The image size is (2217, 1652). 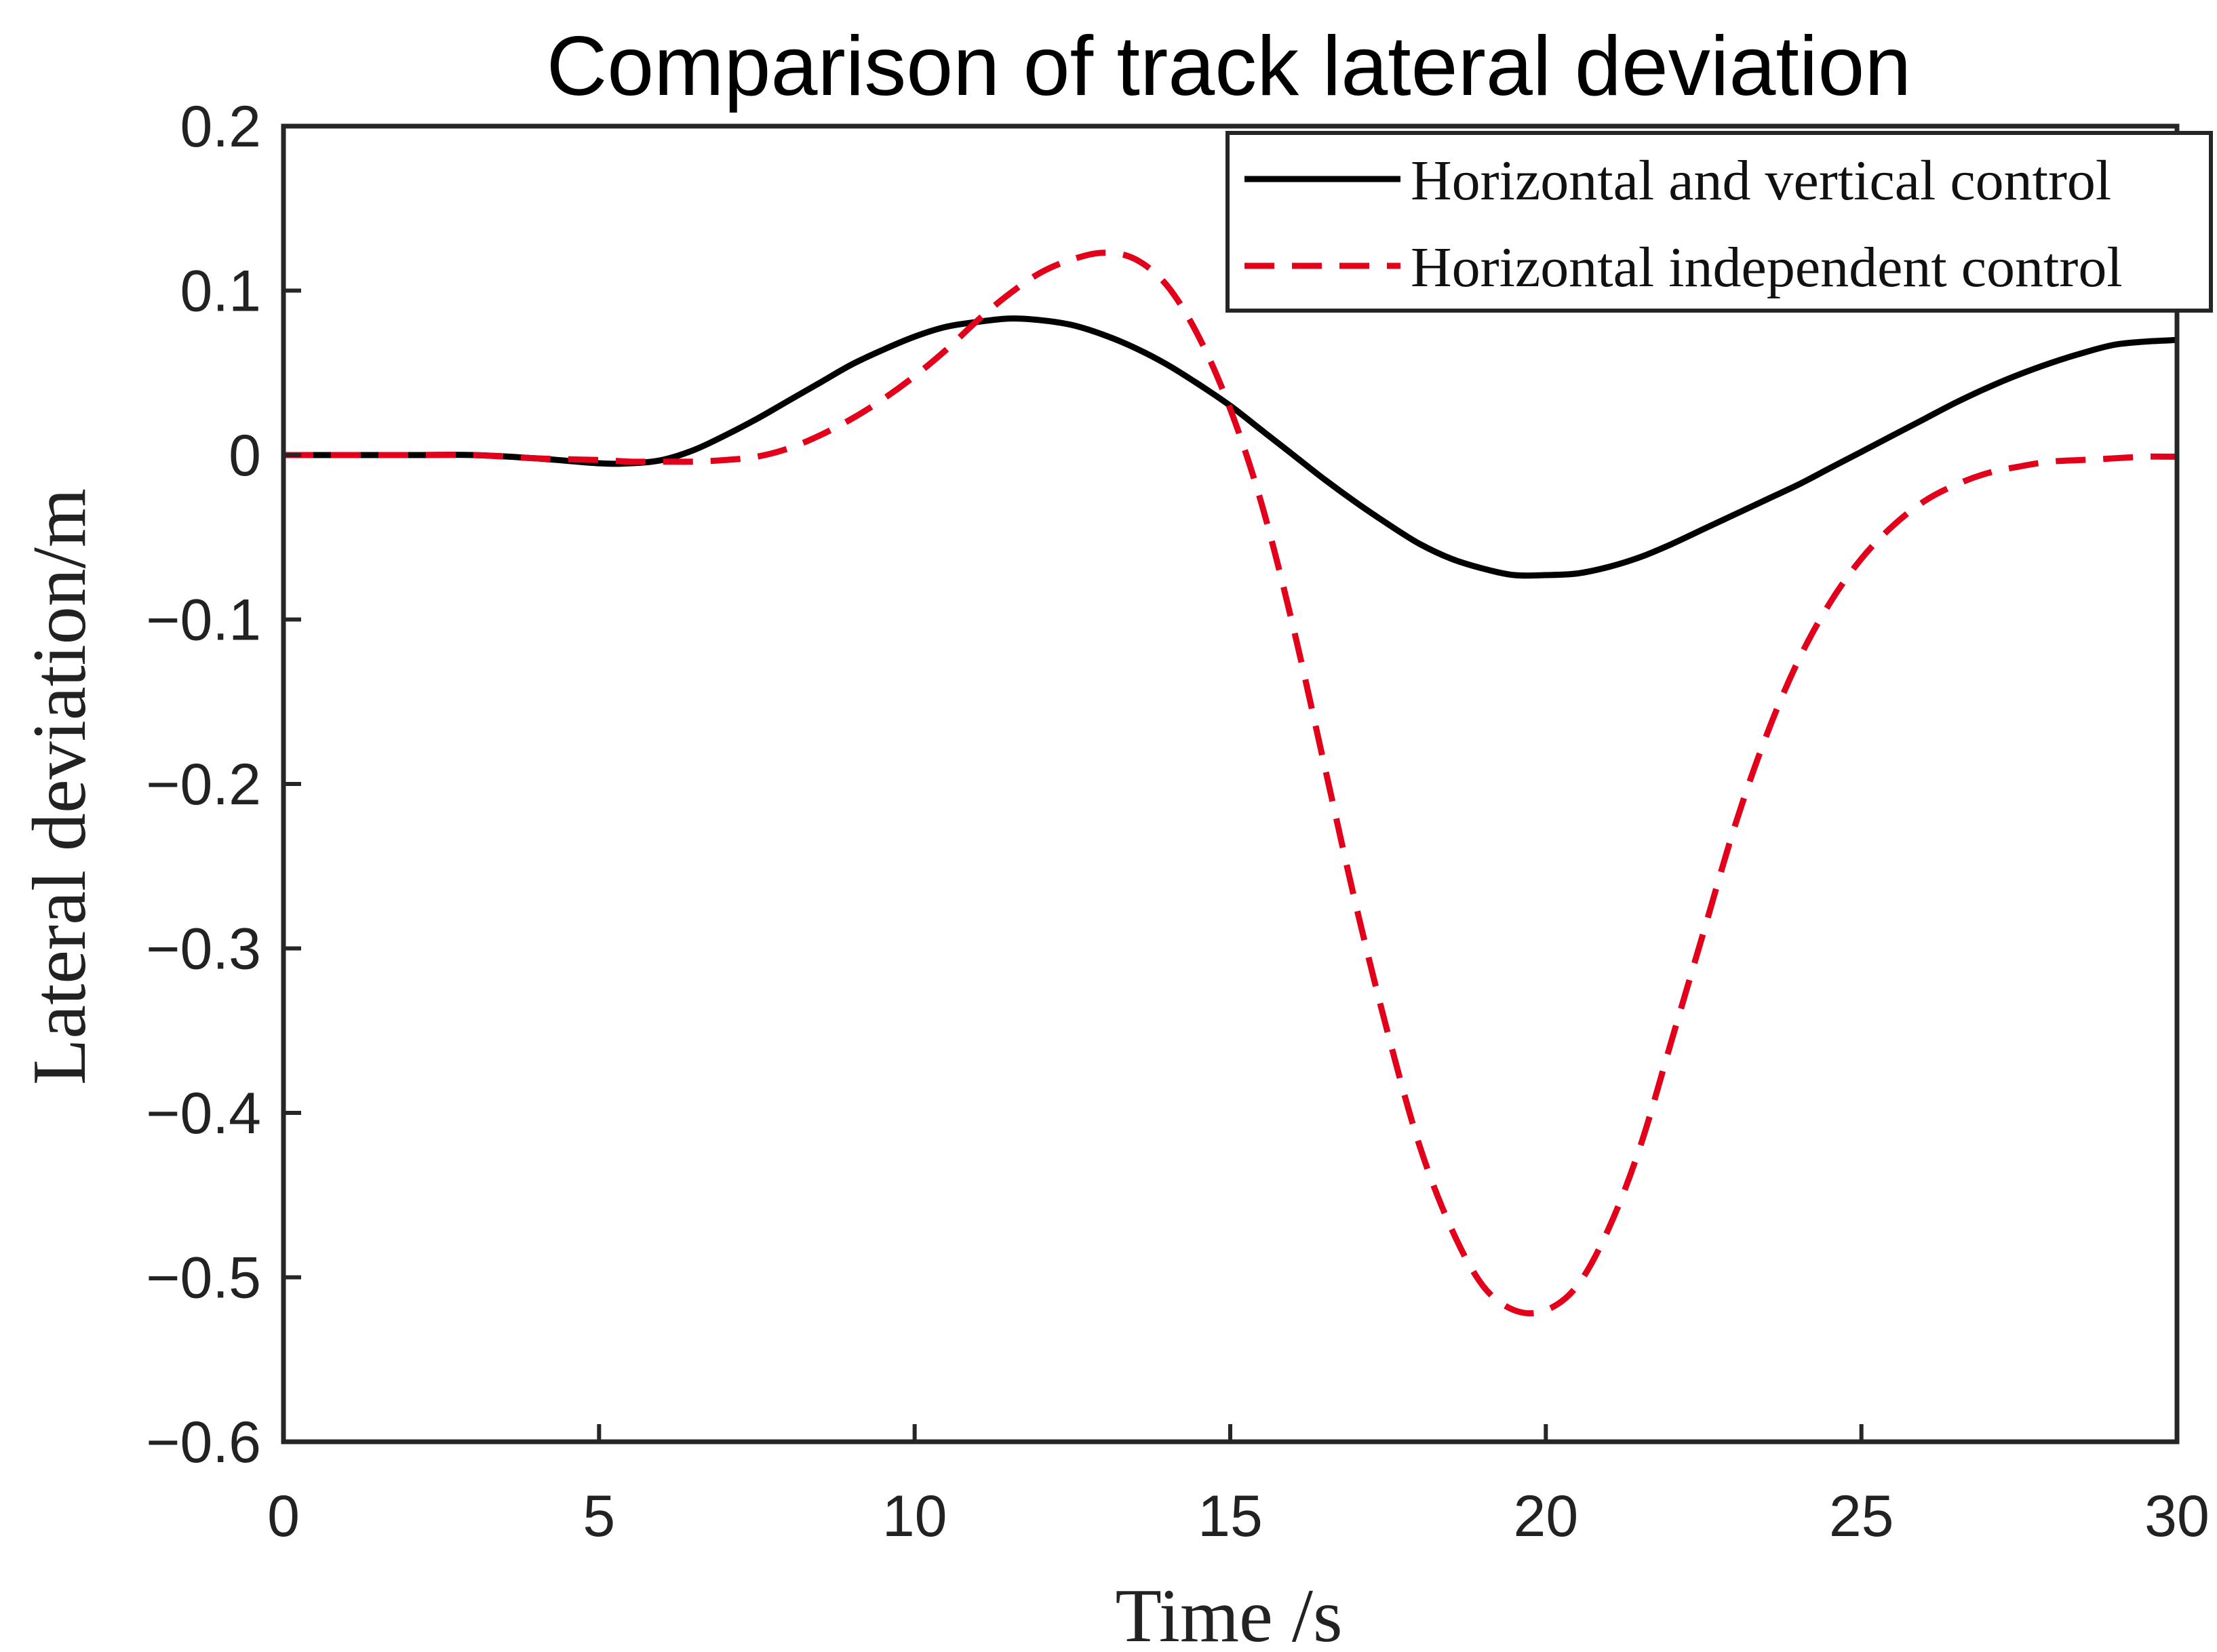 I want to click on legend-label-horizontal-independent: Horizontal independent control, so click(x=1767, y=267).